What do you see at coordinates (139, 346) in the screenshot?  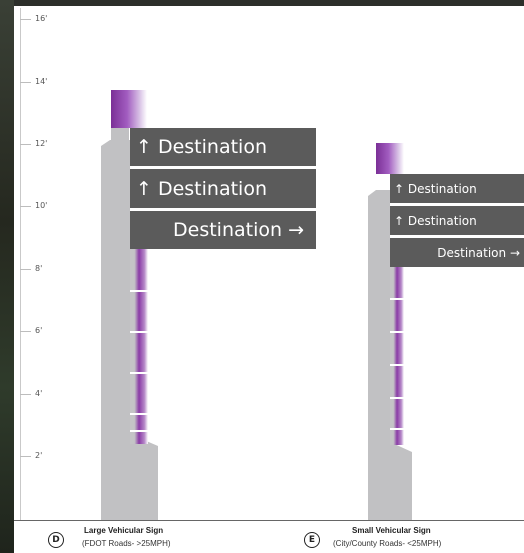 I see `sign-d-post-accent` at bounding box center [139, 346].